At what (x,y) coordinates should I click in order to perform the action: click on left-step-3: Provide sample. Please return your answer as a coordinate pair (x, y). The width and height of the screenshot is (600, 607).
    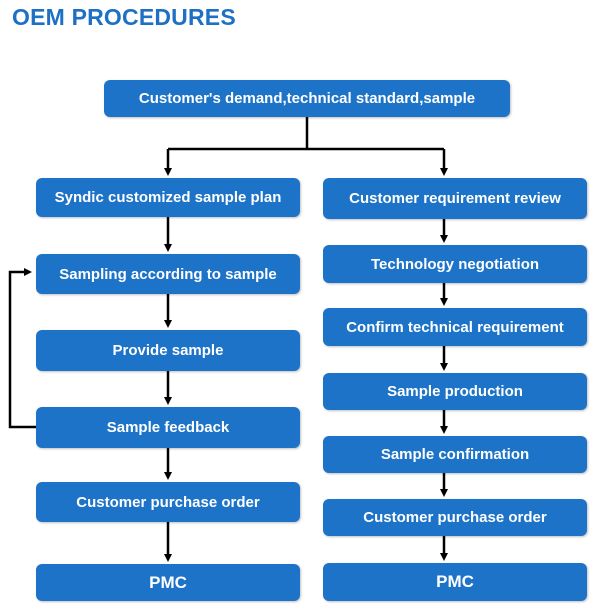
    Looking at the image, I should click on (168, 350).